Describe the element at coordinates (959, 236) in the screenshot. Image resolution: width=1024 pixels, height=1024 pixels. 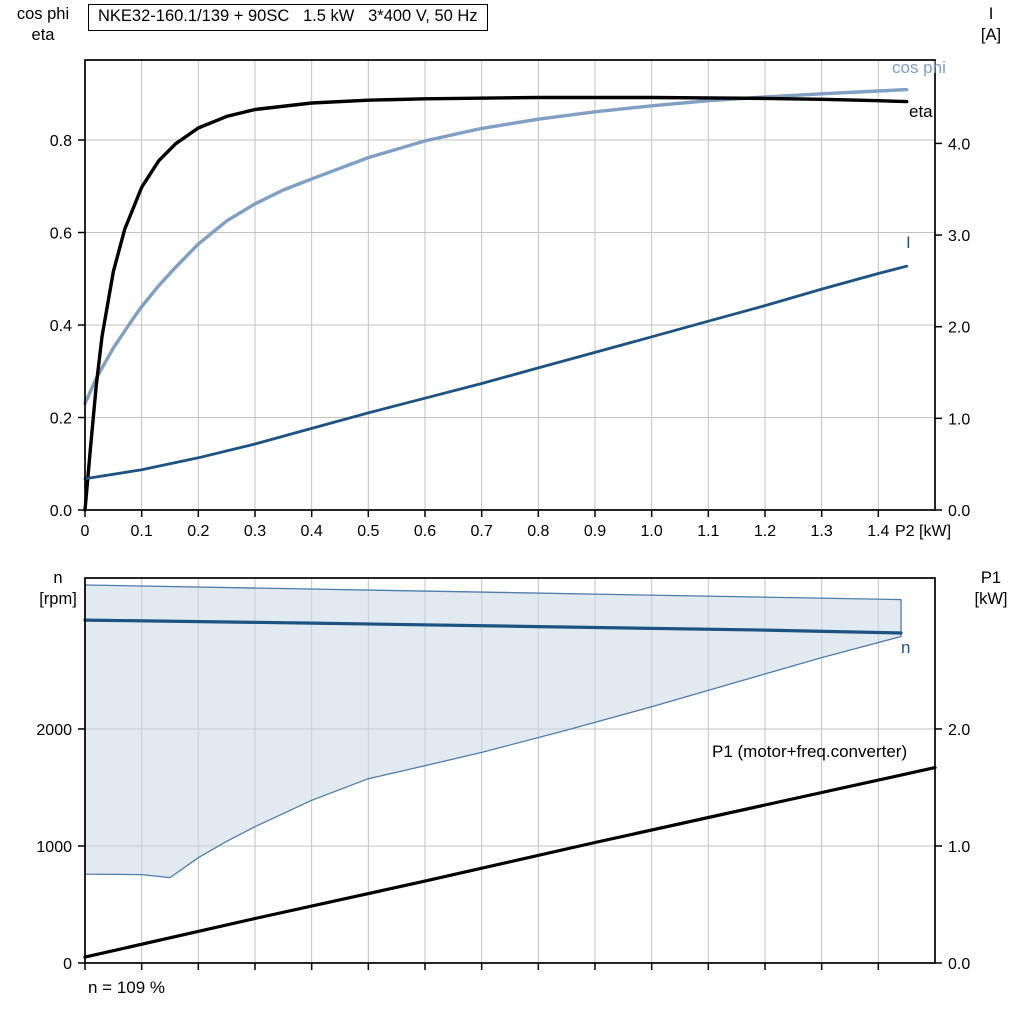
I see `tick-label-y-right: 3.0` at that location.